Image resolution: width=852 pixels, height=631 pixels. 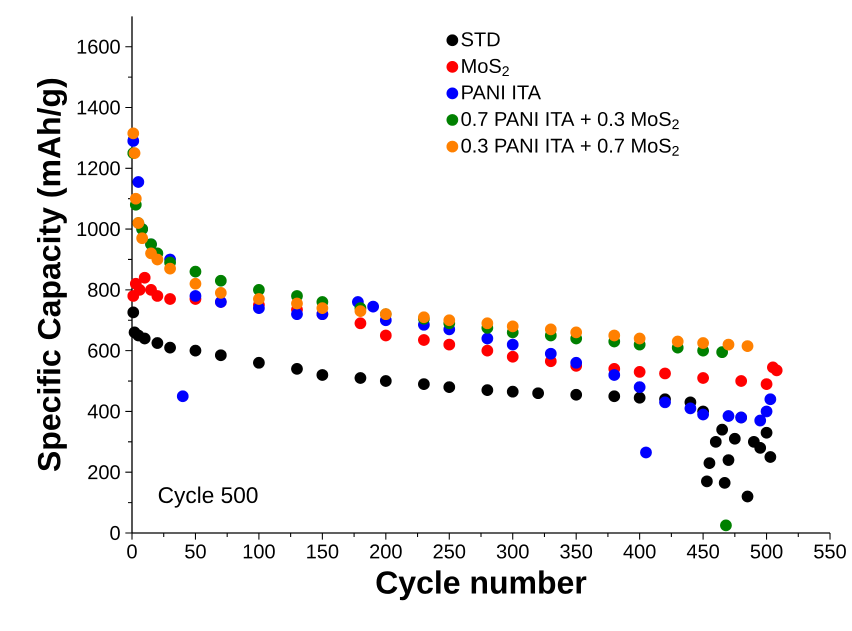 I want to click on x-tick-label: 550, so click(x=830, y=551).